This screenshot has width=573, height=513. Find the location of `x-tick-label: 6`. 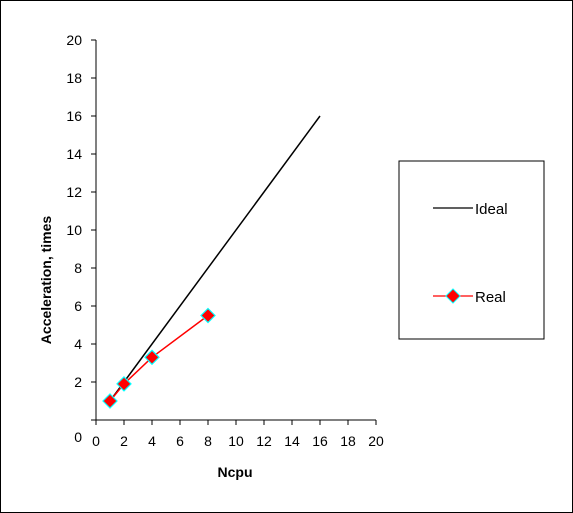

x-tick-label: 6 is located at coordinates (180, 441).